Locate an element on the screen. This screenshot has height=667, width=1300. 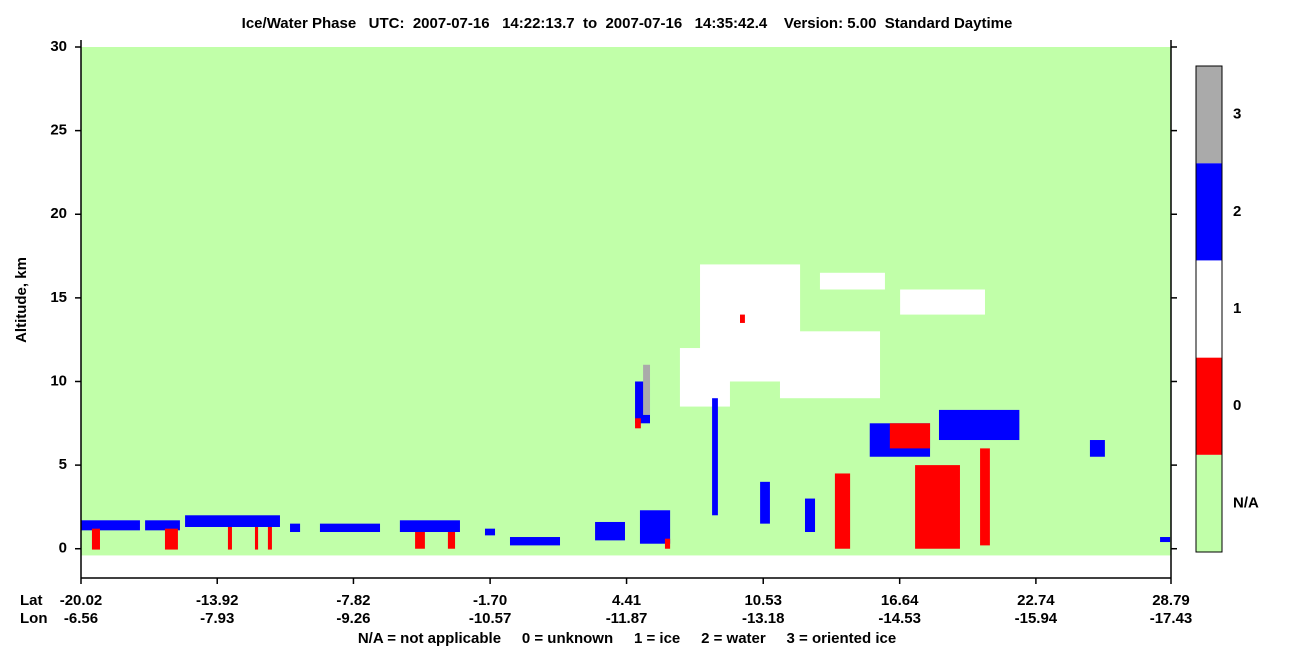
y-tick-label: 15 is located at coordinates (58, 297).